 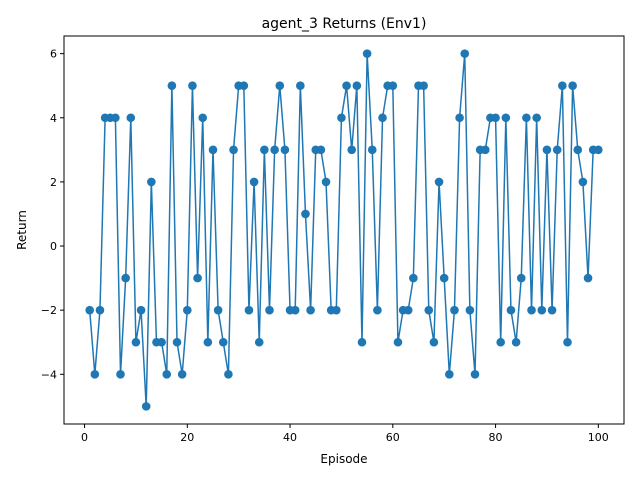 What do you see at coordinates (53, 182) in the screenshot?
I see `y-tick-label: 2` at bounding box center [53, 182].